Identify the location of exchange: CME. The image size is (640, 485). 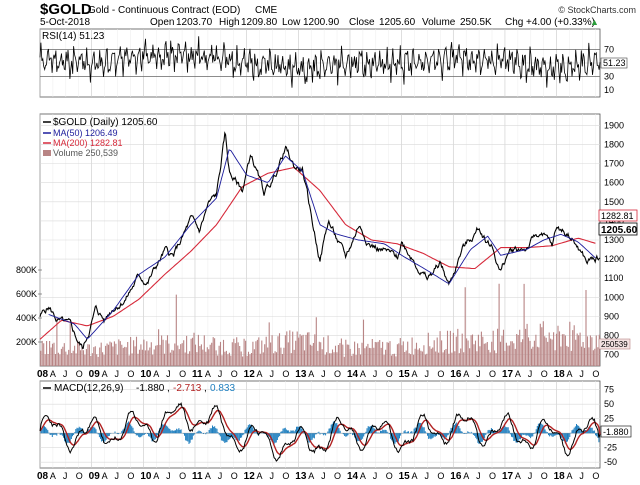
(266, 10).